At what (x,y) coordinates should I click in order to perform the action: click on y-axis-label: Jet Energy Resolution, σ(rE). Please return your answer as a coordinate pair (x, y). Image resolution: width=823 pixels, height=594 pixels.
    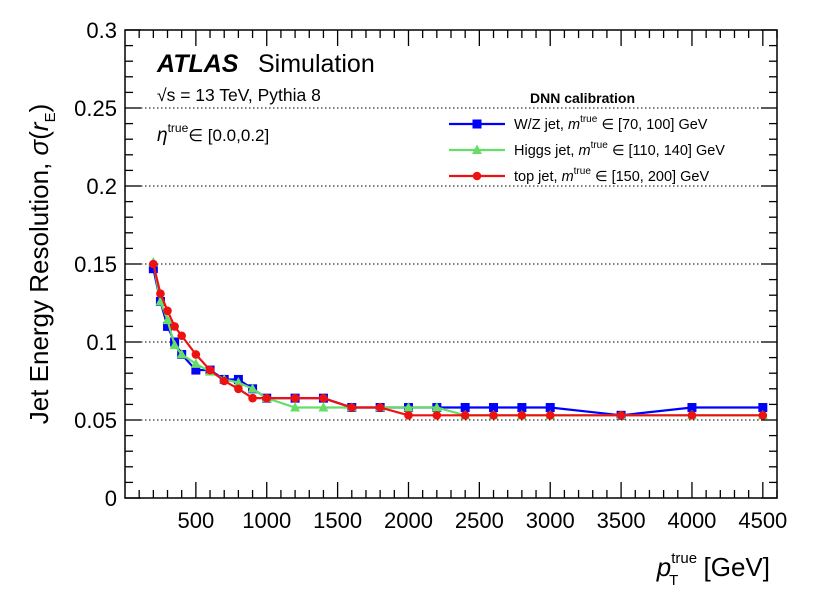
    Looking at the image, I should click on (41, 264).